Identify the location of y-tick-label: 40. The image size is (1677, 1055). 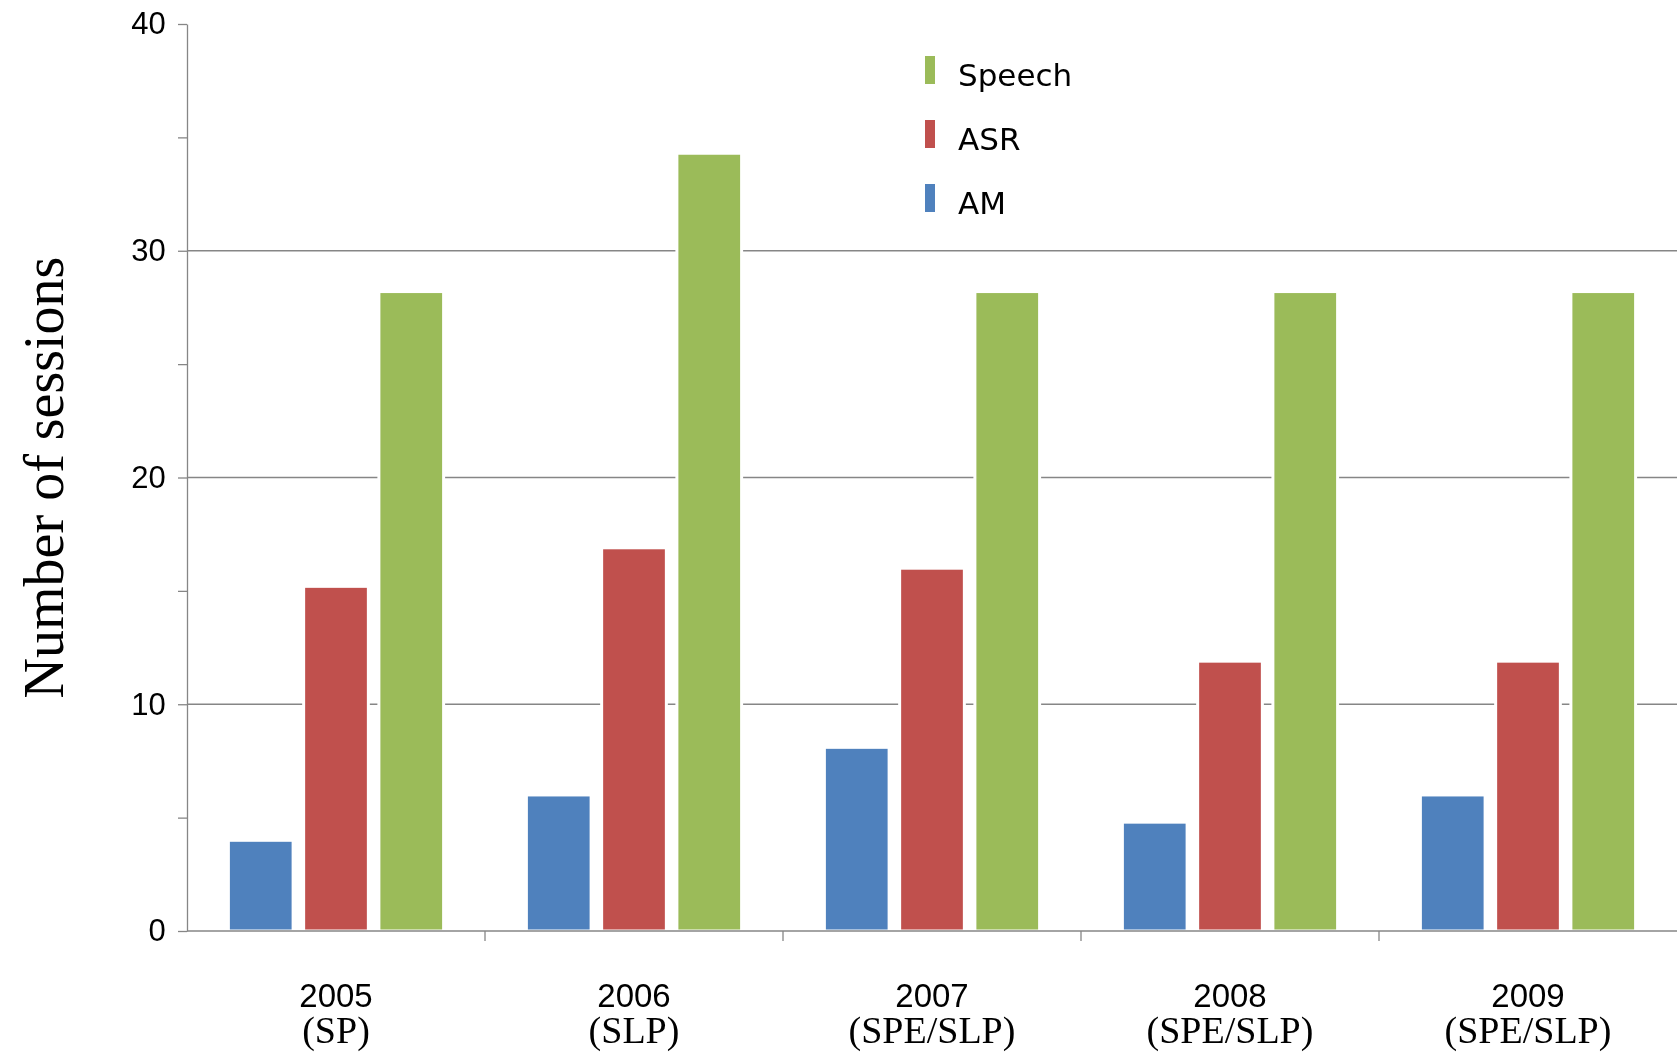
(148, 24).